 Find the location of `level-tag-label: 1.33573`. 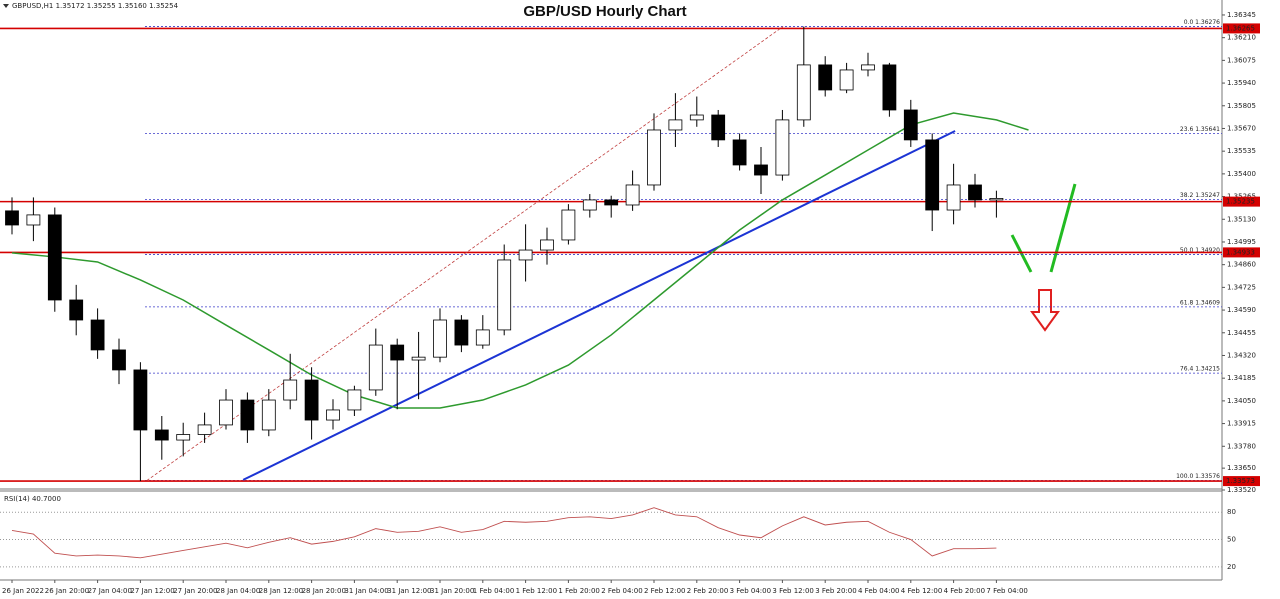

level-tag-label: 1.33573 is located at coordinates (1240, 481).